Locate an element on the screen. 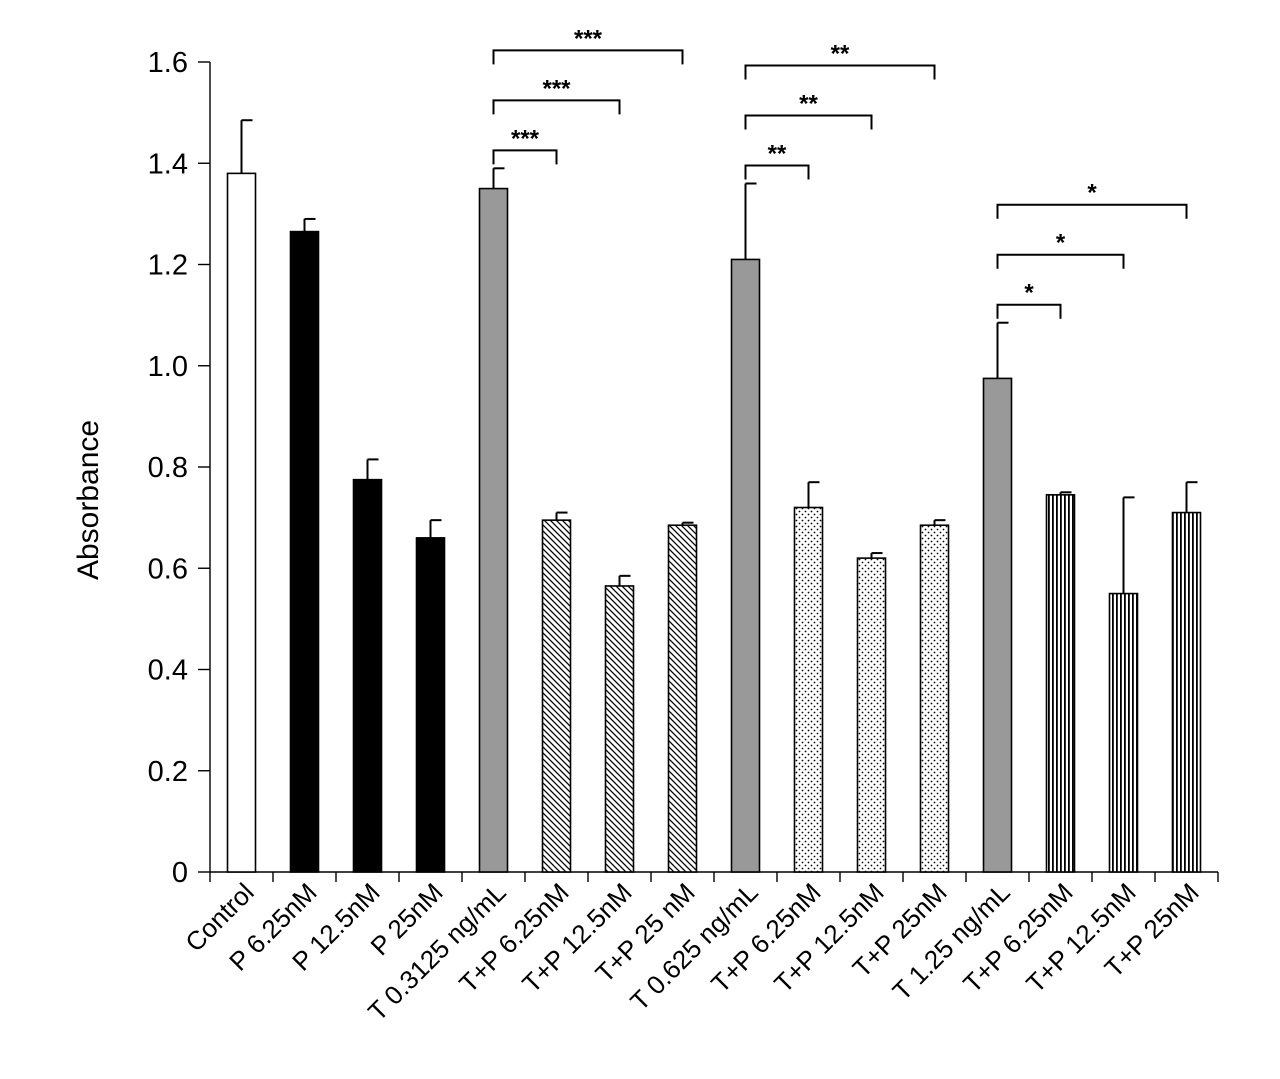 This screenshot has width=1280, height=1079. y-tick-label: 1.0 is located at coordinates (168, 367).